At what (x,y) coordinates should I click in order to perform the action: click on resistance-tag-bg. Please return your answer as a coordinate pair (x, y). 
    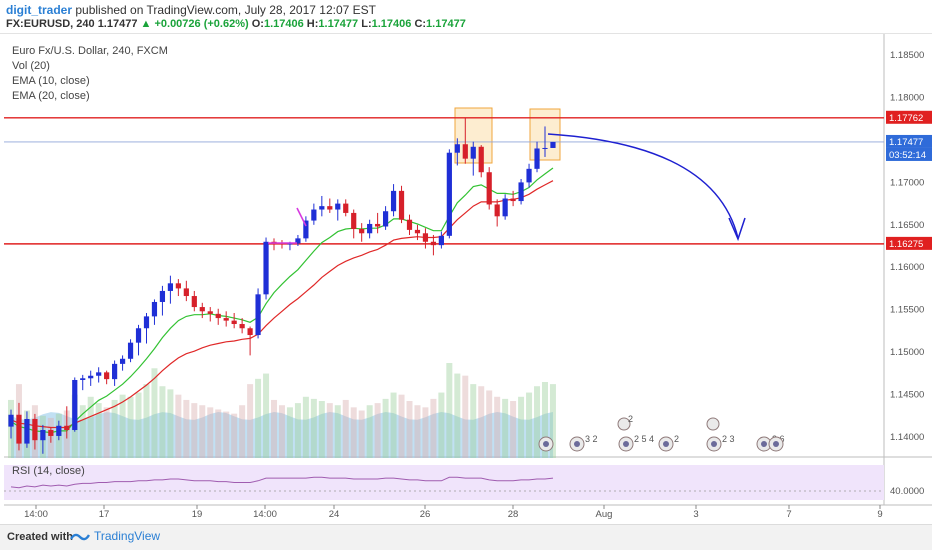
    Looking at the image, I should click on (909, 117).